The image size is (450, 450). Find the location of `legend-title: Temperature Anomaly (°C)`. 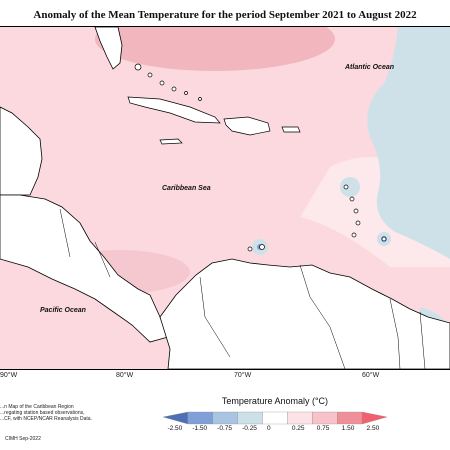

legend-title: Temperature Anomaly (°C) is located at coordinates (275, 401).